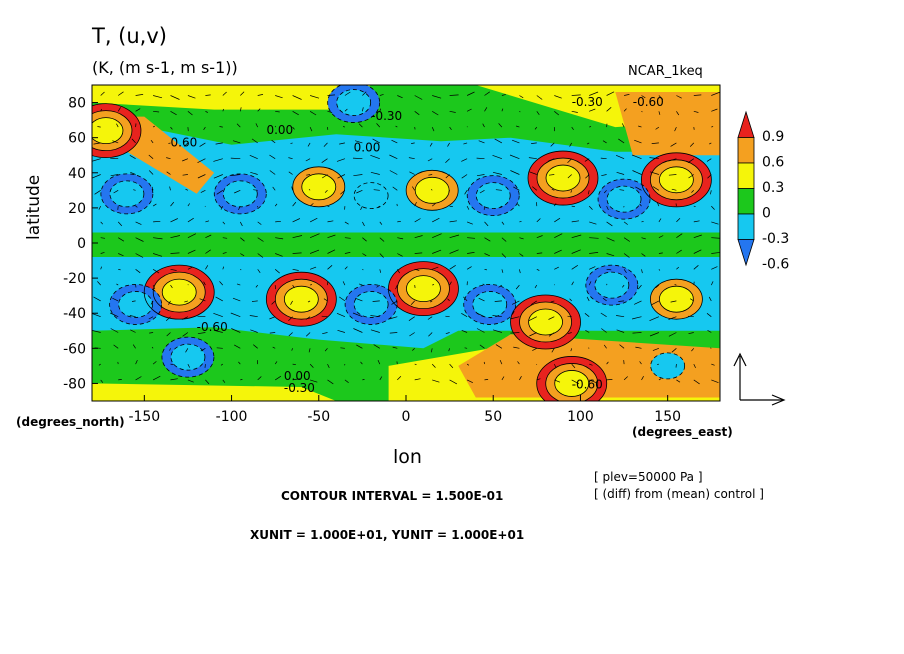 The image size is (904, 654). Describe the element at coordinates (367, 148) in the screenshot. I see `contour-label: 0.00` at that location.